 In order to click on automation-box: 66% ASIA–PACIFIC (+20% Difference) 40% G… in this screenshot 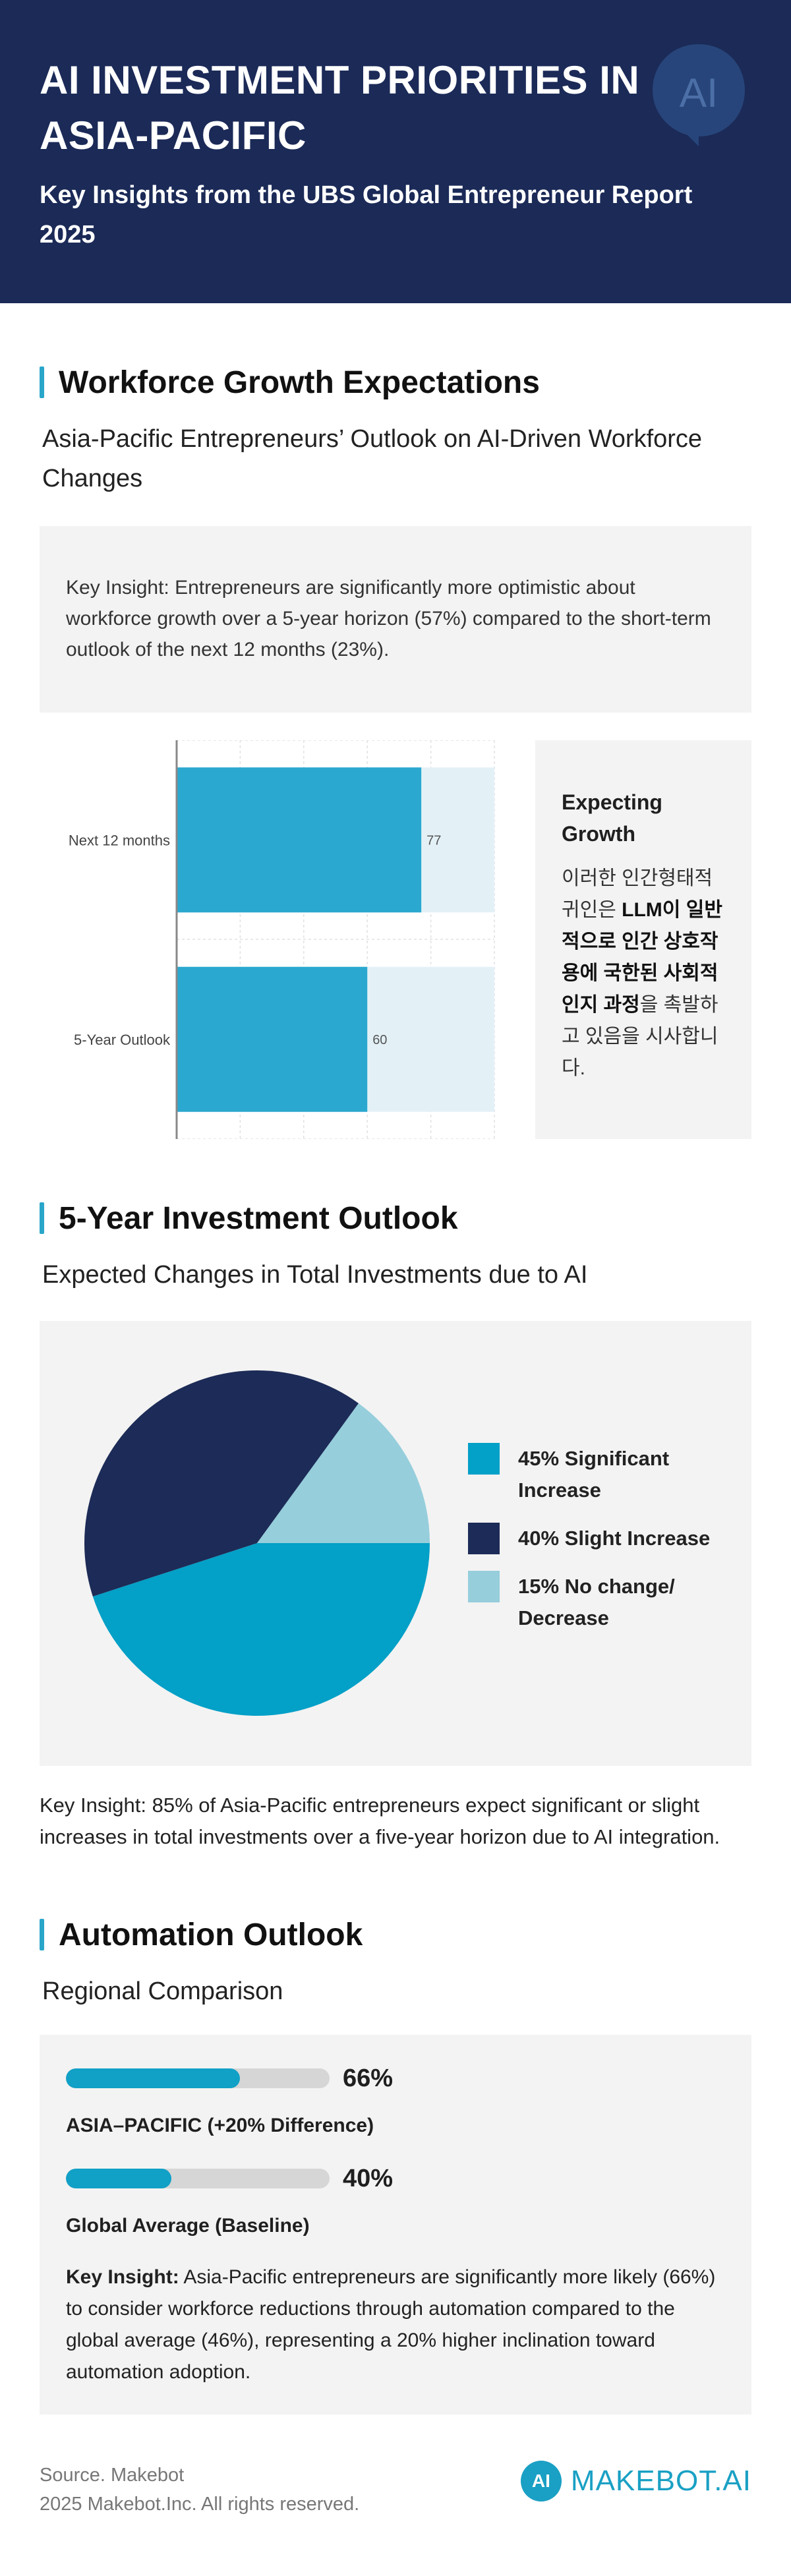, I will do `click(395, 2225)`.